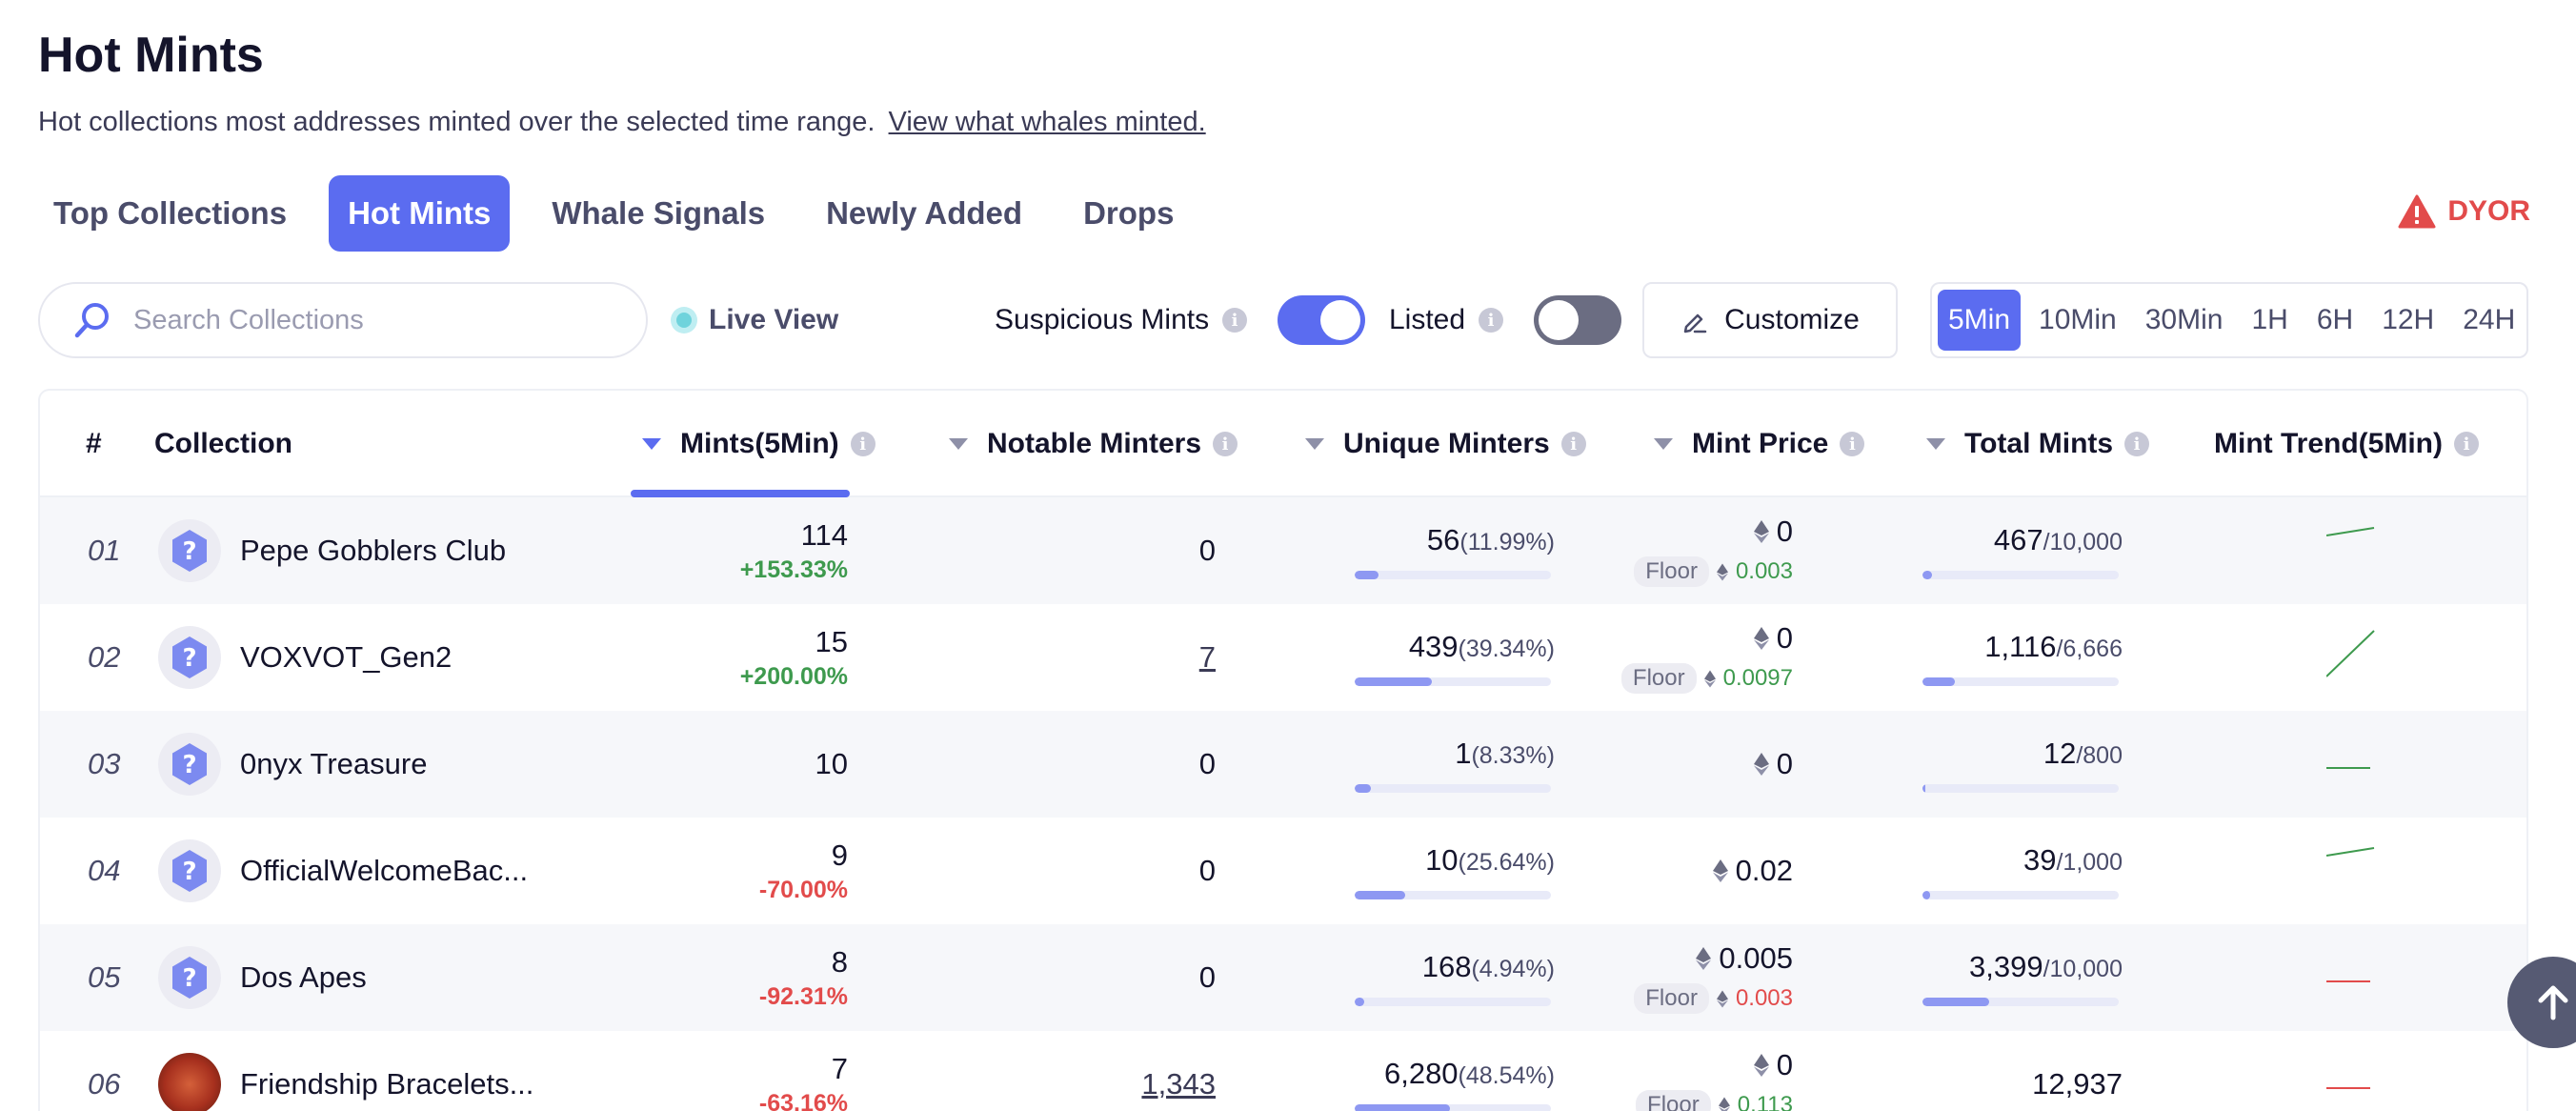 Image resolution: width=2576 pixels, height=1111 pixels. I want to click on column-mint-price: Mint Price i, so click(1759, 444).